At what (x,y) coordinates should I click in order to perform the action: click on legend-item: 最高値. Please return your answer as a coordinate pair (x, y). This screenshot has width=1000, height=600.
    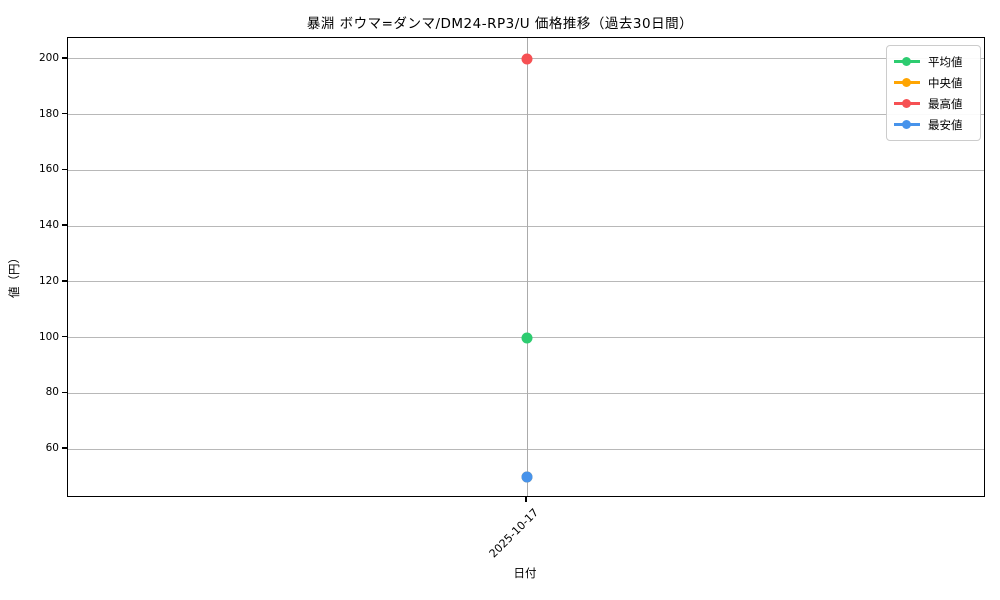
    Looking at the image, I should click on (933, 103).